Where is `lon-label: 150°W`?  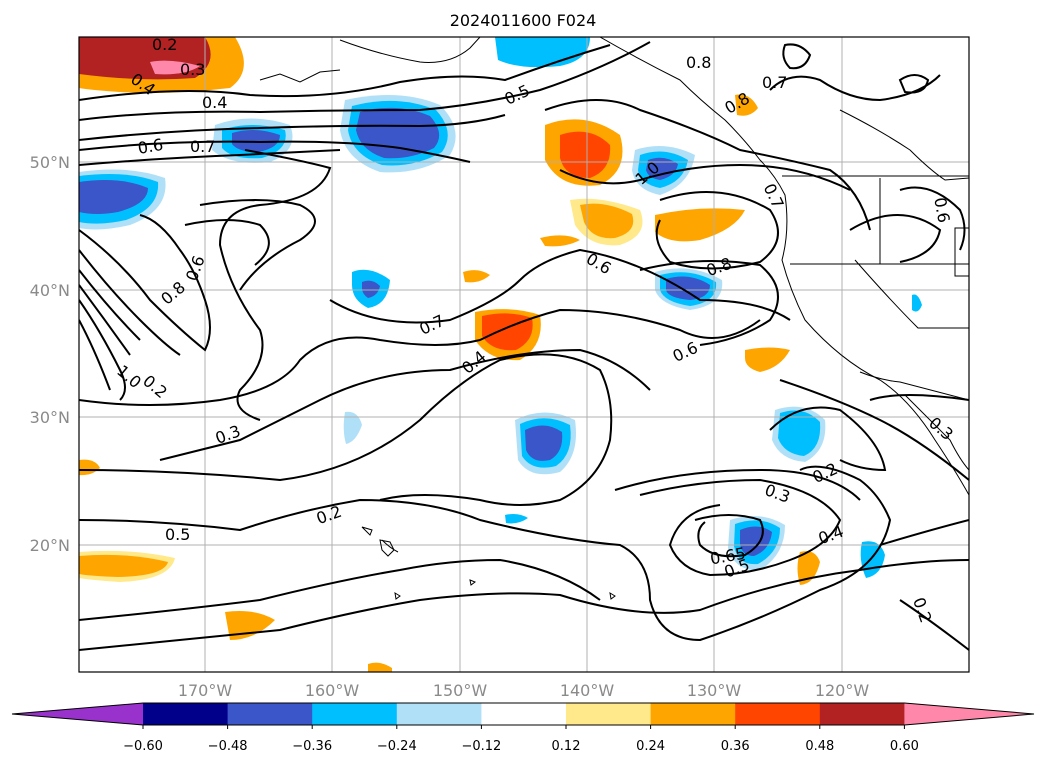
lon-label: 150°W is located at coordinates (460, 690).